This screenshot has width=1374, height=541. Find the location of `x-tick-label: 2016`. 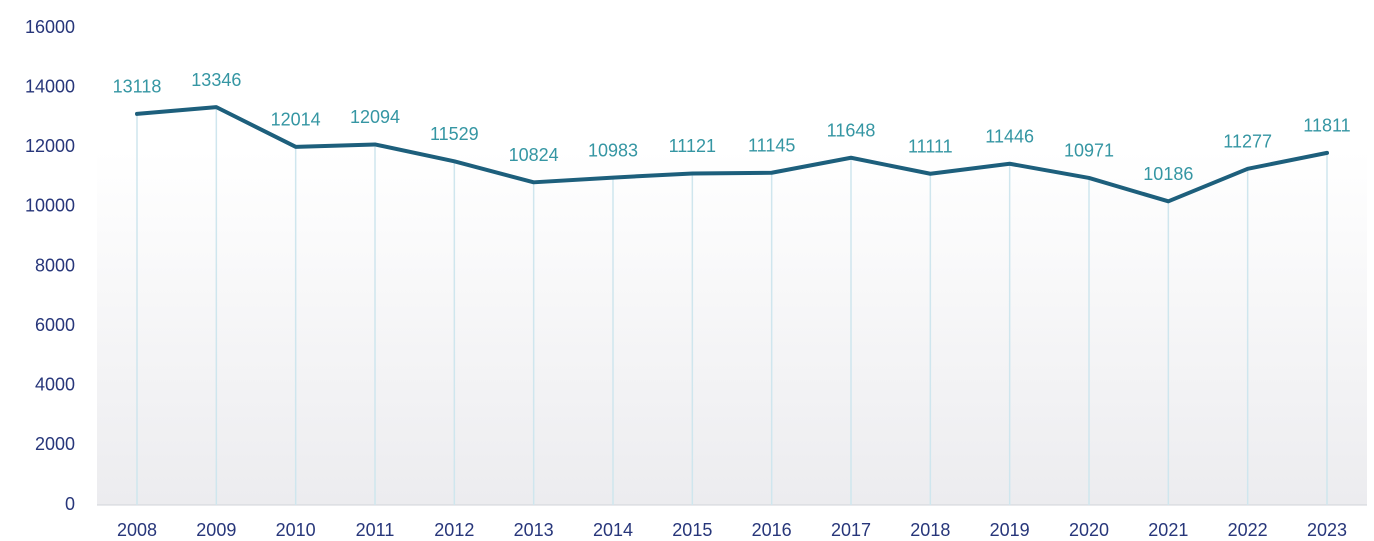

x-tick-label: 2016 is located at coordinates (772, 530).